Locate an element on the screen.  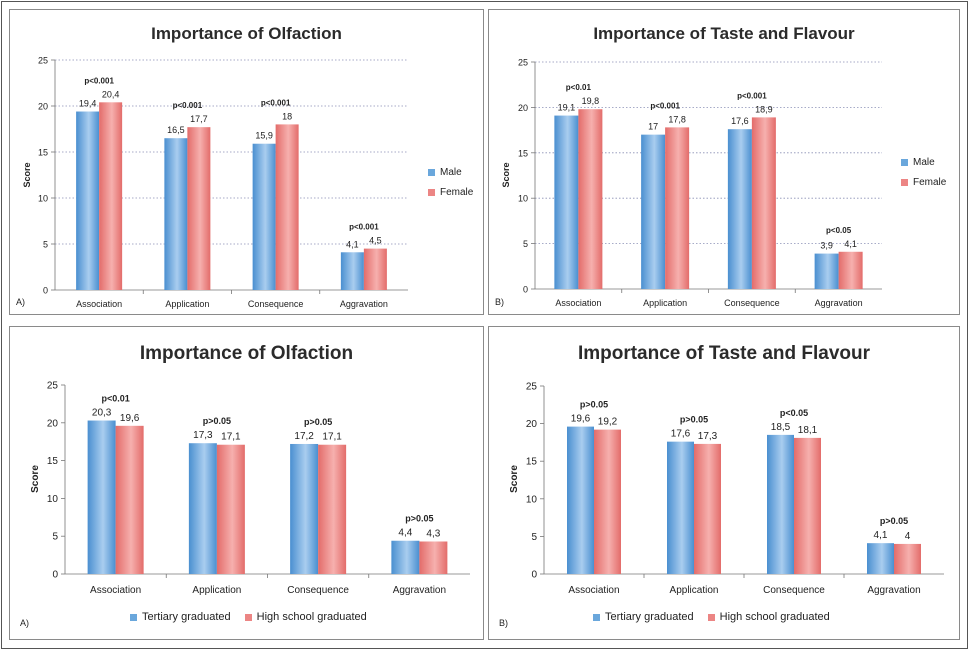
data-label: 18,9 is located at coordinates (764, 109).